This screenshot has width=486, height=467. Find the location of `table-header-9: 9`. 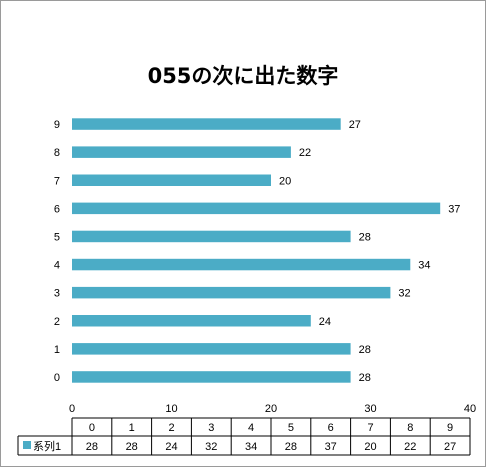

table-header-9: 9 is located at coordinates (450, 428).